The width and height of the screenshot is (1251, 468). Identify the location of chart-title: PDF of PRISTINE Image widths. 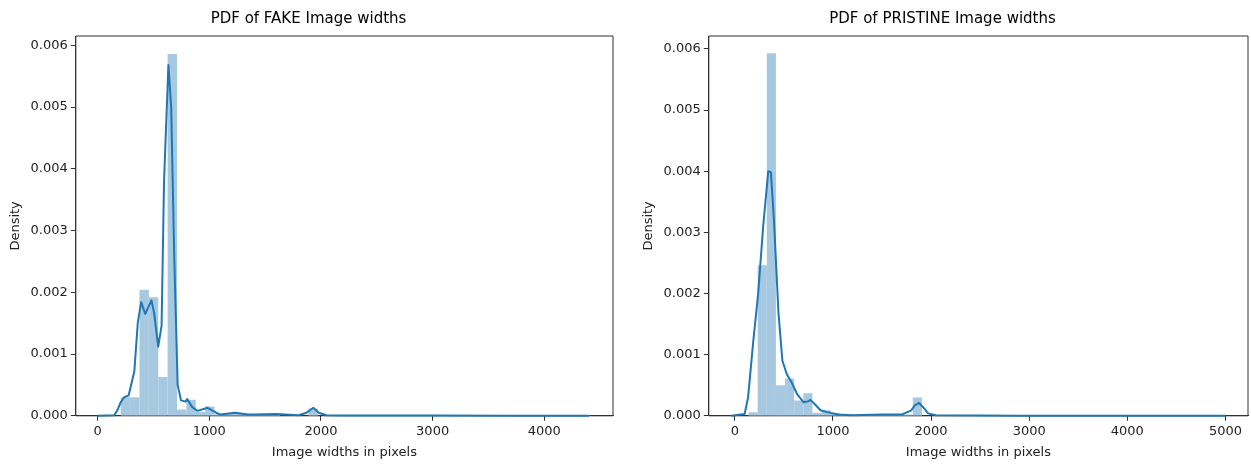
(942, 17).